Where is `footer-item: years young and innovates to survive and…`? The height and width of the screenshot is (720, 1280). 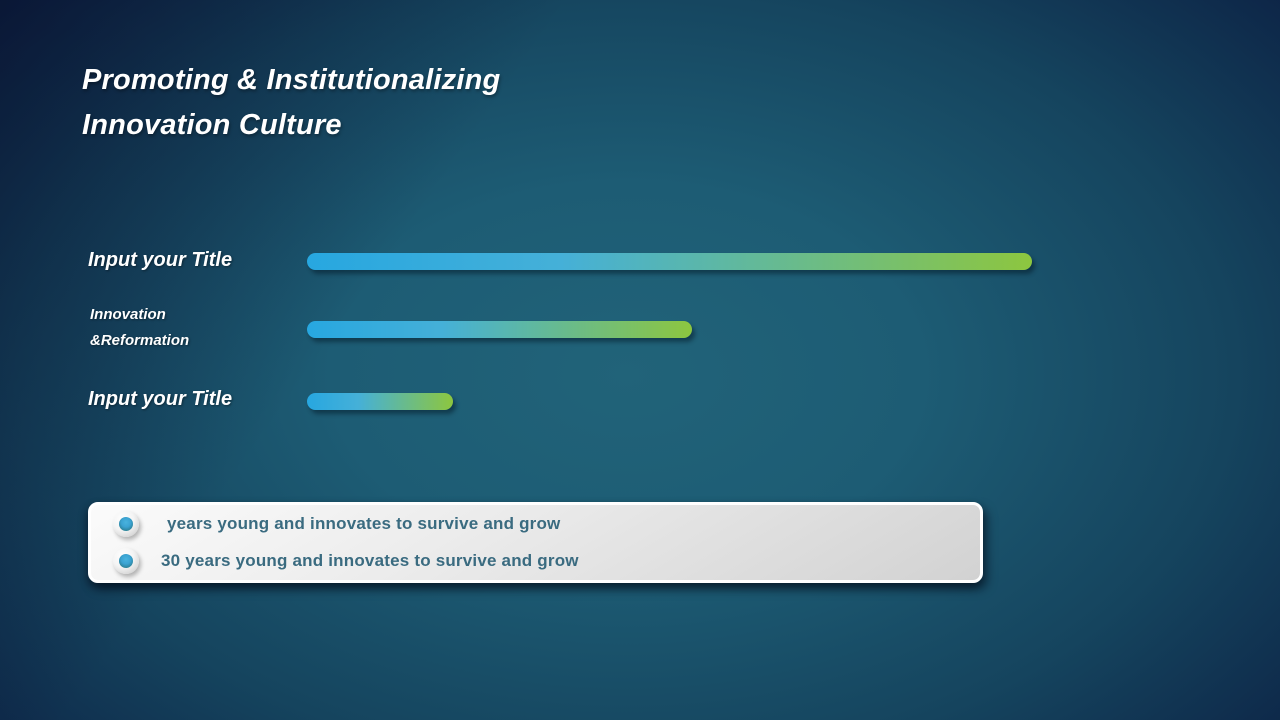 footer-item: years young and innovates to survive and… is located at coordinates (535, 523).